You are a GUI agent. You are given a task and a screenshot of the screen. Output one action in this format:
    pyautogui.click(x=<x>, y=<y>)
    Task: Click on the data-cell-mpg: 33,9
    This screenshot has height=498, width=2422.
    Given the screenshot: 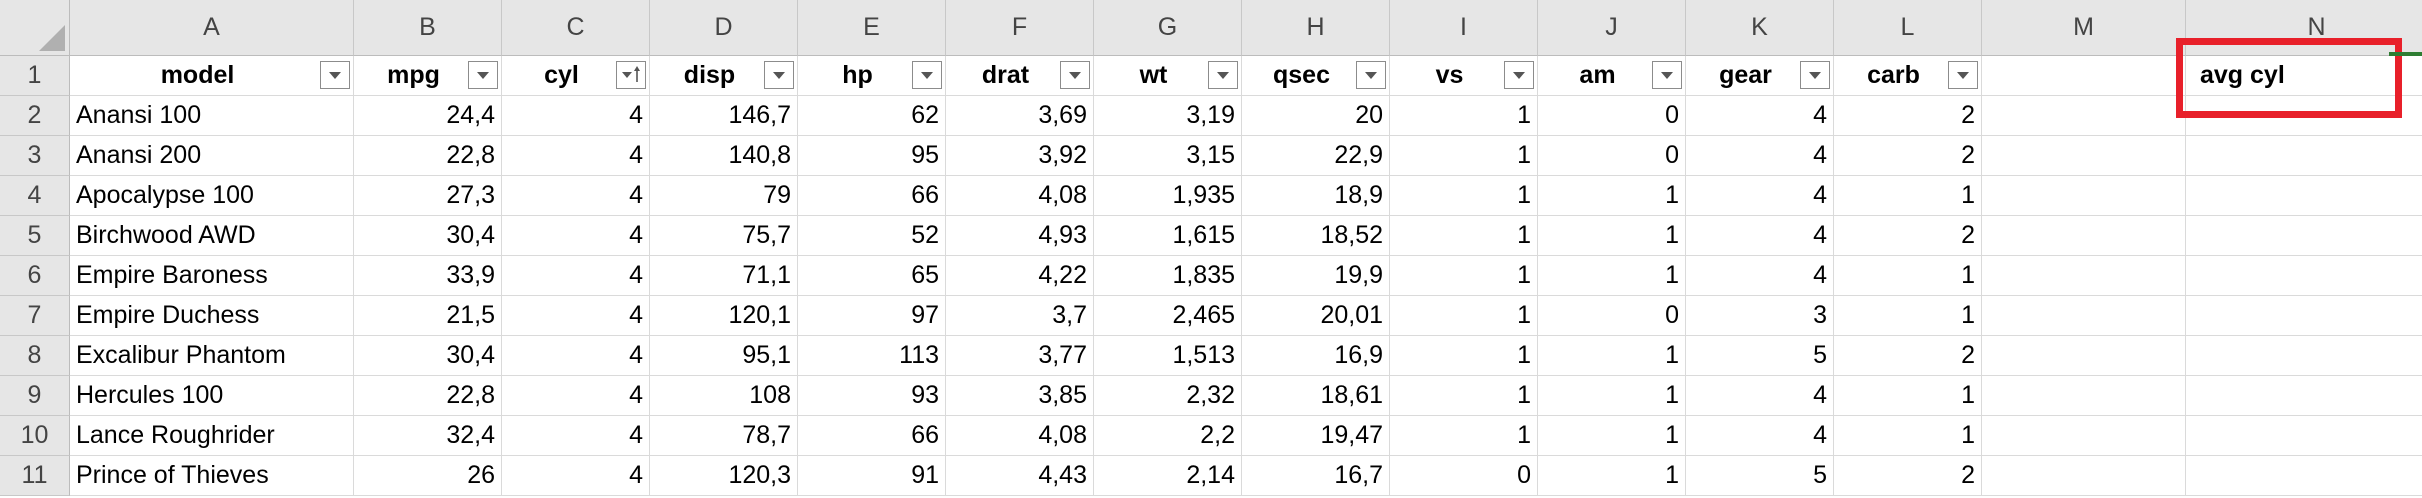 What is the action you would take?
    pyautogui.click(x=428, y=276)
    